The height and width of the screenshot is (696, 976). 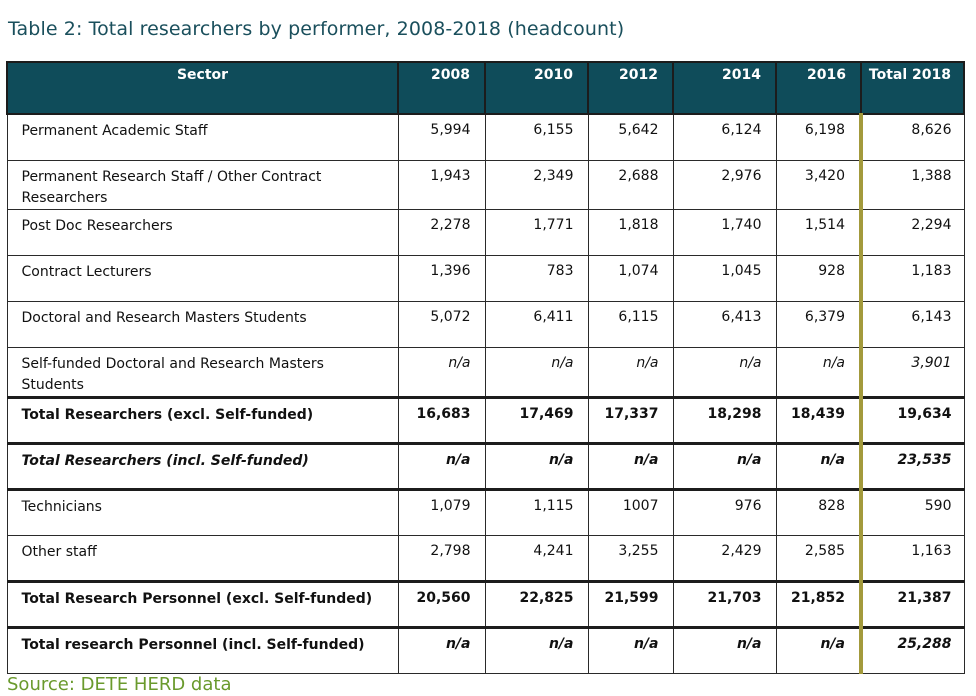 I want to click on cell-2012: 17,337, so click(x=630, y=420).